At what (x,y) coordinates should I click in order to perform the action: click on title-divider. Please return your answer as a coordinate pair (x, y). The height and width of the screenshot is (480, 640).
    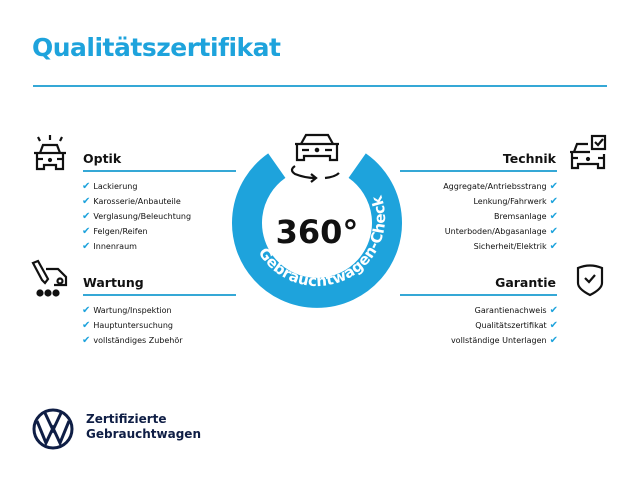
    Looking at the image, I should click on (320, 86).